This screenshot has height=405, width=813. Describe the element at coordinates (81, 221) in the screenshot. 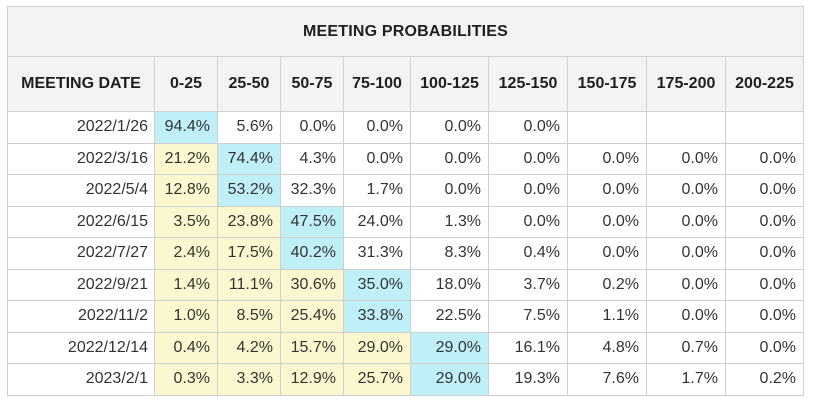

I see `meeting-date-cell: 2022/6/15` at that location.